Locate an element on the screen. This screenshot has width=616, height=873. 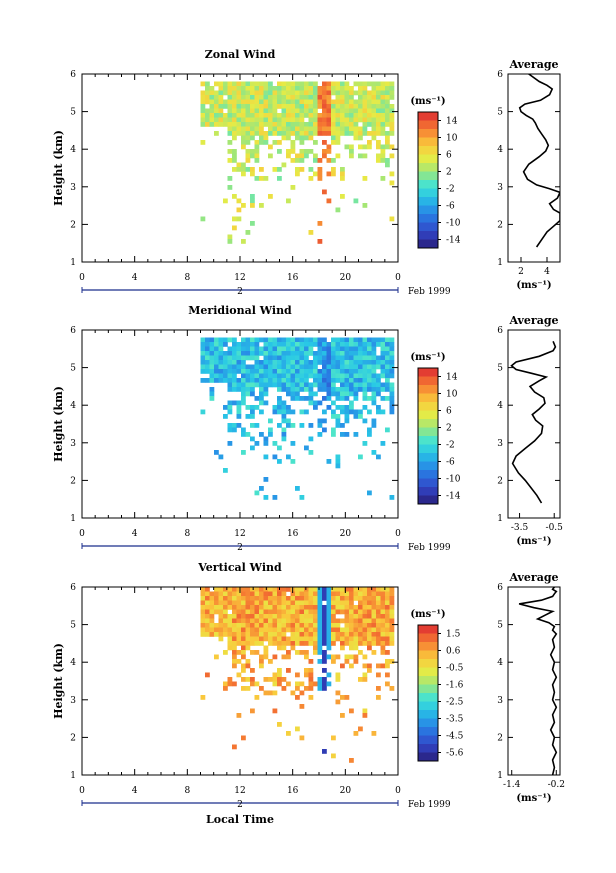
y-tick-label: 5 is located at coordinates (73, 626).